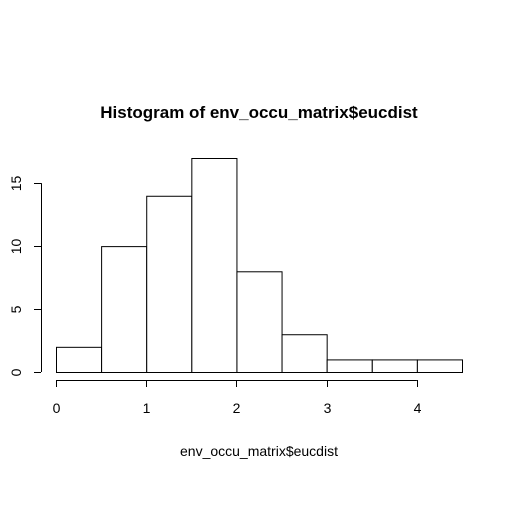  What do you see at coordinates (16, 372) in the screenshot?
I see `y-tick-label: 0` at bounding box center [16, 372].